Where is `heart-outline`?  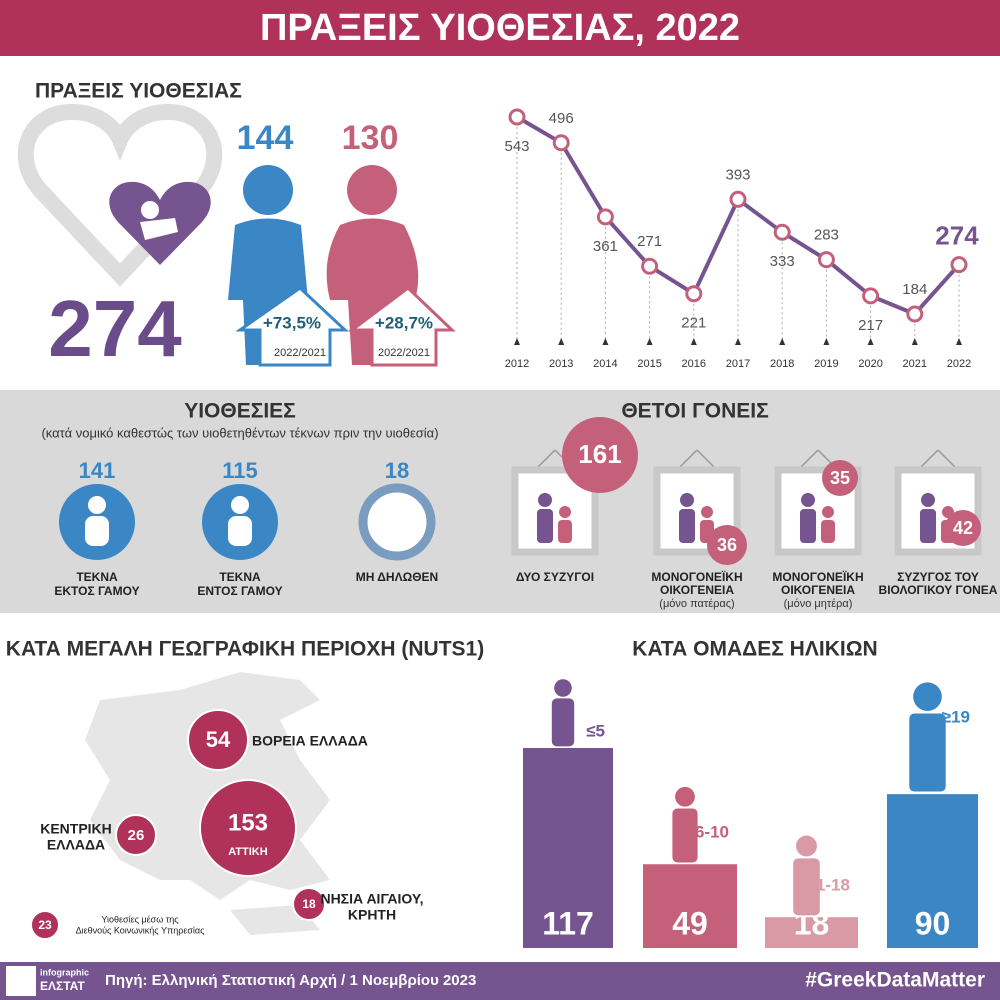
heart-outline is located at coordinates (120, 195).